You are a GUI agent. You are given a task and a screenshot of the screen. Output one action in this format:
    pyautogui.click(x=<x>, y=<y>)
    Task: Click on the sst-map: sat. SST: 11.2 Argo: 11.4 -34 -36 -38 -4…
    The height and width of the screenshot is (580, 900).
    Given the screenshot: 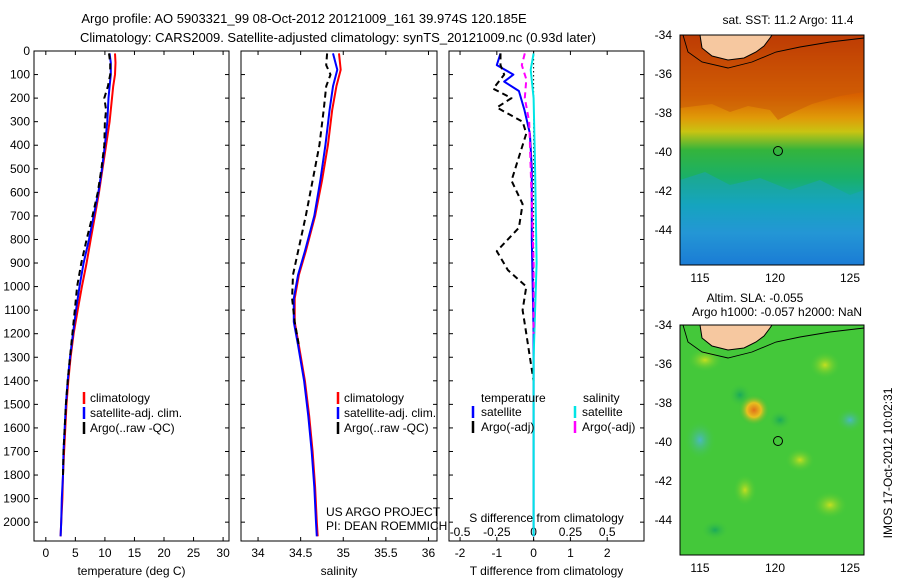 What is the action you would take?
    pyautogui.click(x=760, y=149)
    